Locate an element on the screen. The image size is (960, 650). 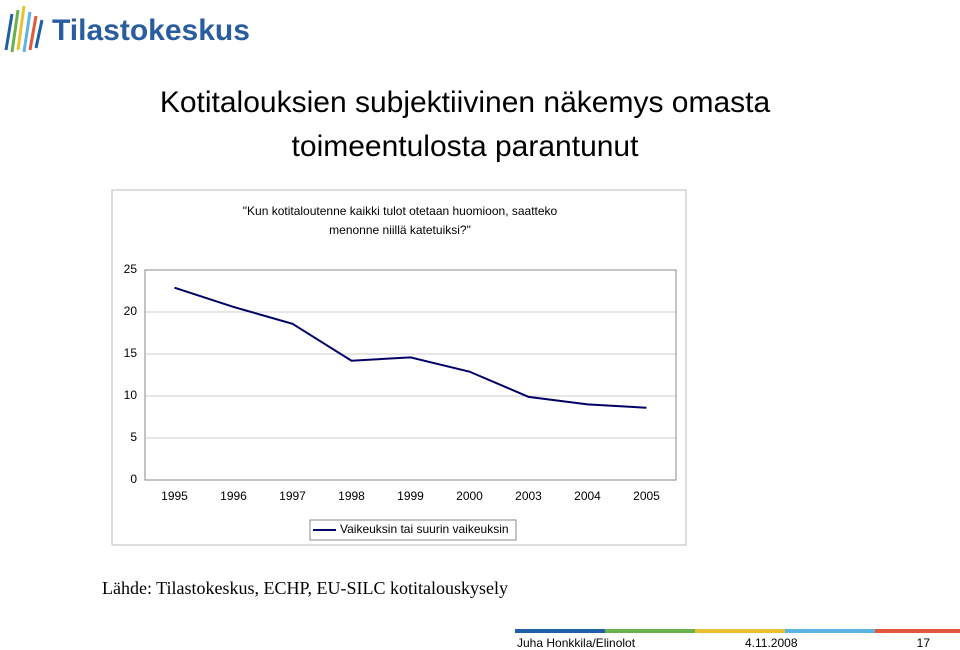
logo-text: Tilastokeskus is located at coordinates (151, 30).